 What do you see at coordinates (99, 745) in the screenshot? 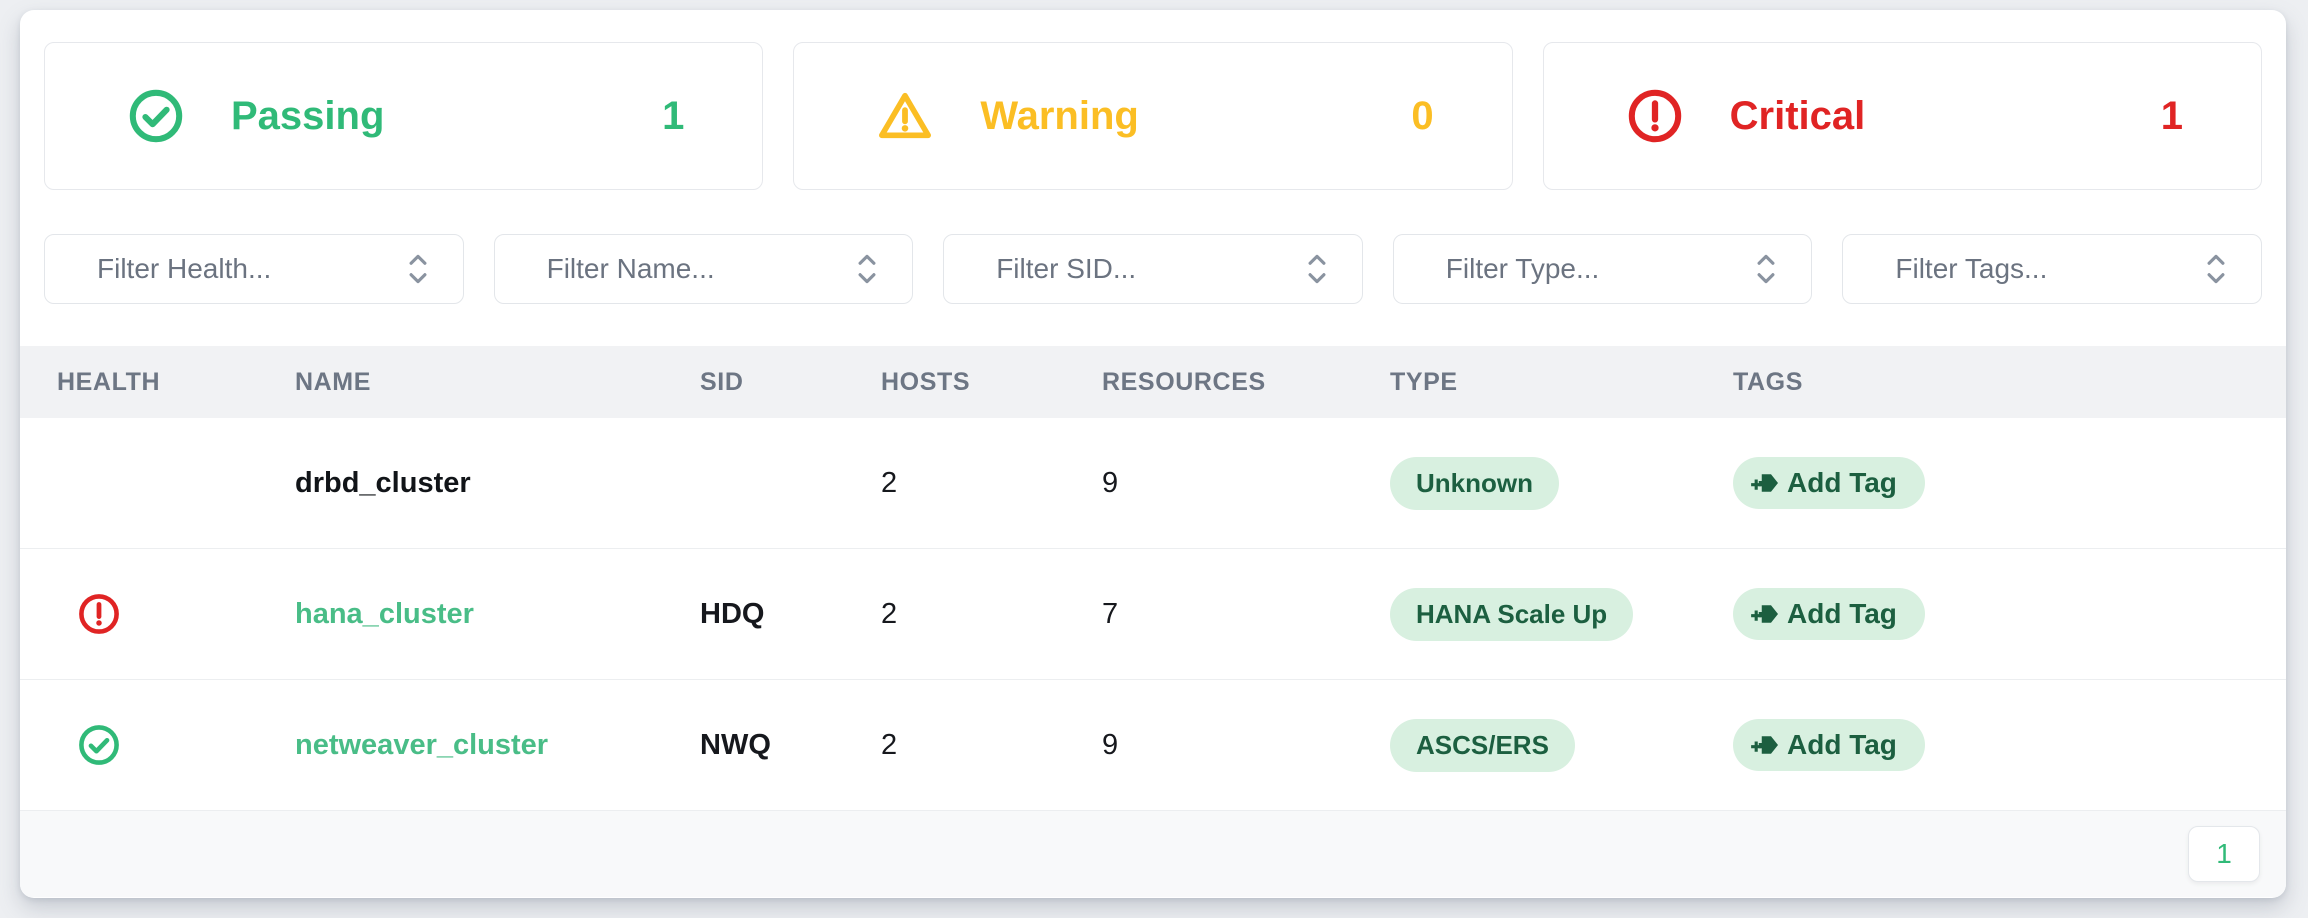
I see `health-passing-icon` at bounding box center [99, 745].